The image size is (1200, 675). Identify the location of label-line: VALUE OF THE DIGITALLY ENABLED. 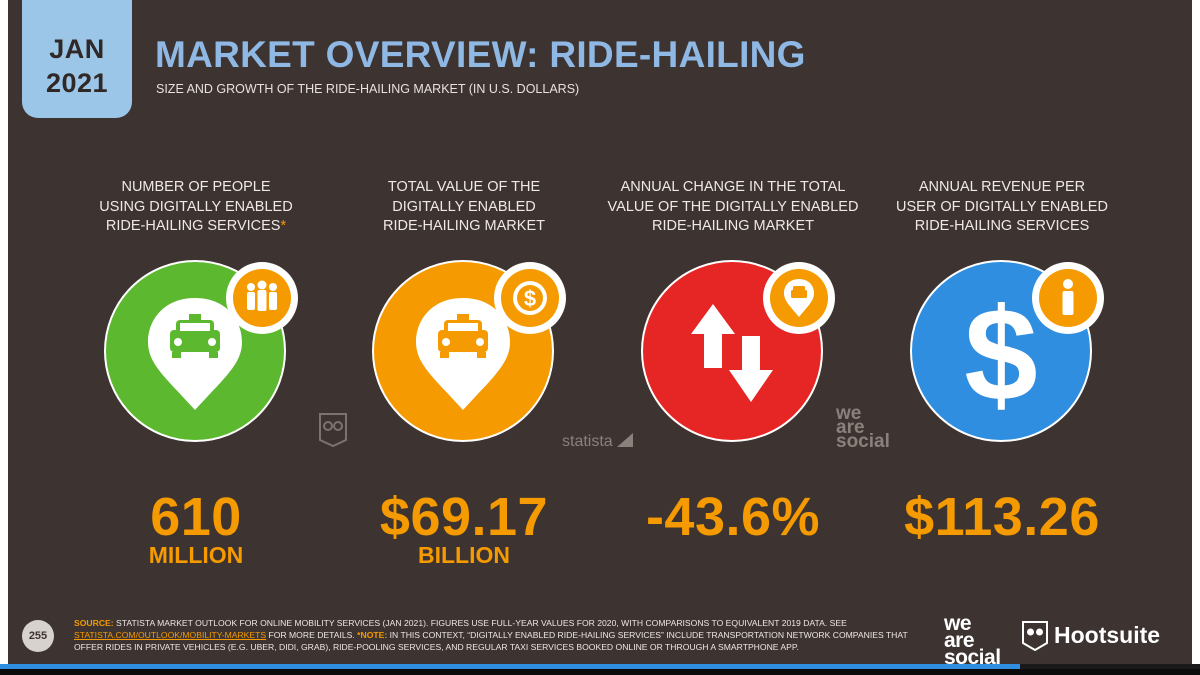
(733, 206).